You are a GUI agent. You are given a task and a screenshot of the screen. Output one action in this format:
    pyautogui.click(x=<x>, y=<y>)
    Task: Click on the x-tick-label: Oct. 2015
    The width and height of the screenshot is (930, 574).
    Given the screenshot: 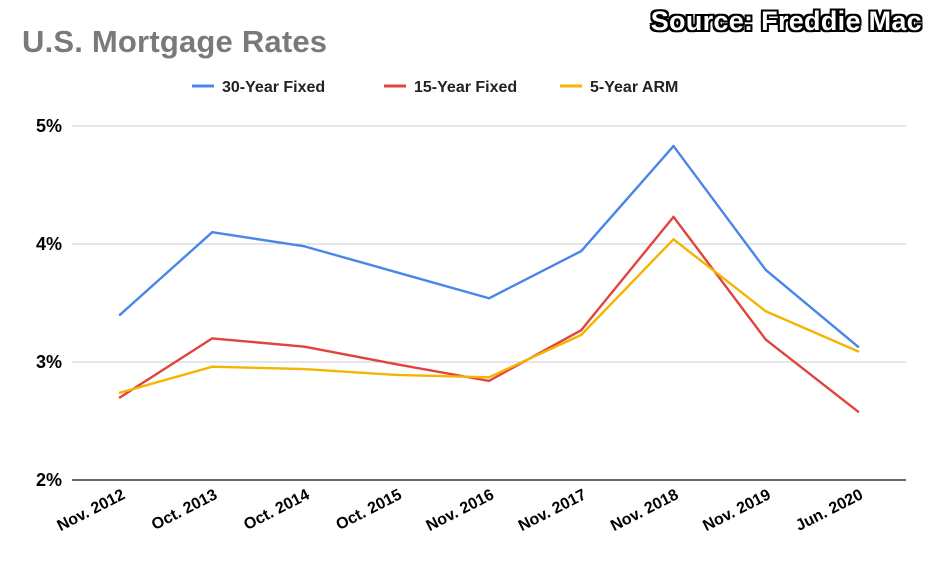 What is the action you would take?
    pyautogui.click(x=368, y=509)
    